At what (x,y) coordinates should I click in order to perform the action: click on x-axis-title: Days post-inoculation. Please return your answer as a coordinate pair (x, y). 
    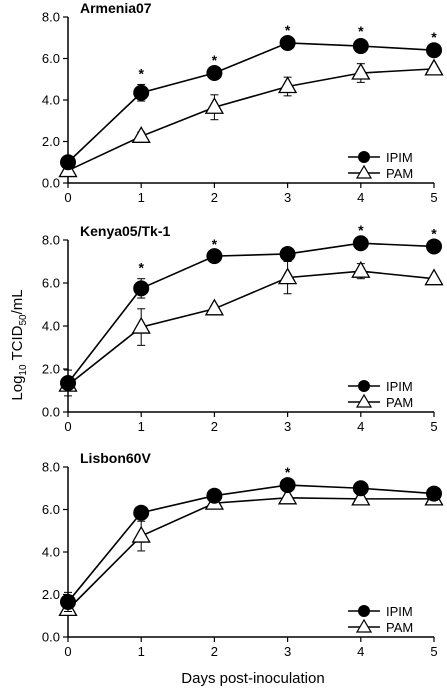
    Looking at the image, I should click on (252, 678).